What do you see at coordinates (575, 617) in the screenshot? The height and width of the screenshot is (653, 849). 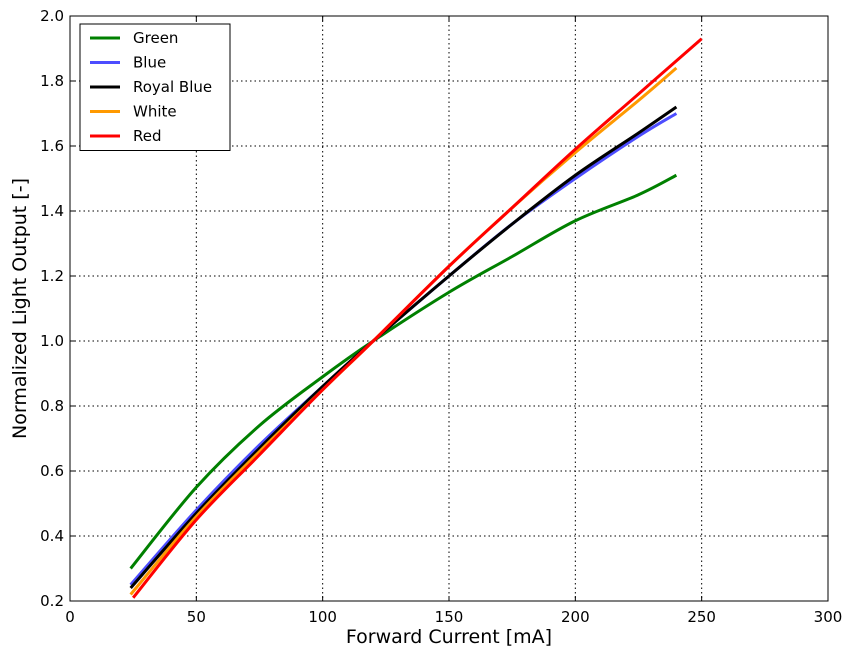 I see `x-tick-label: 200` at bounding box center [575, 617].